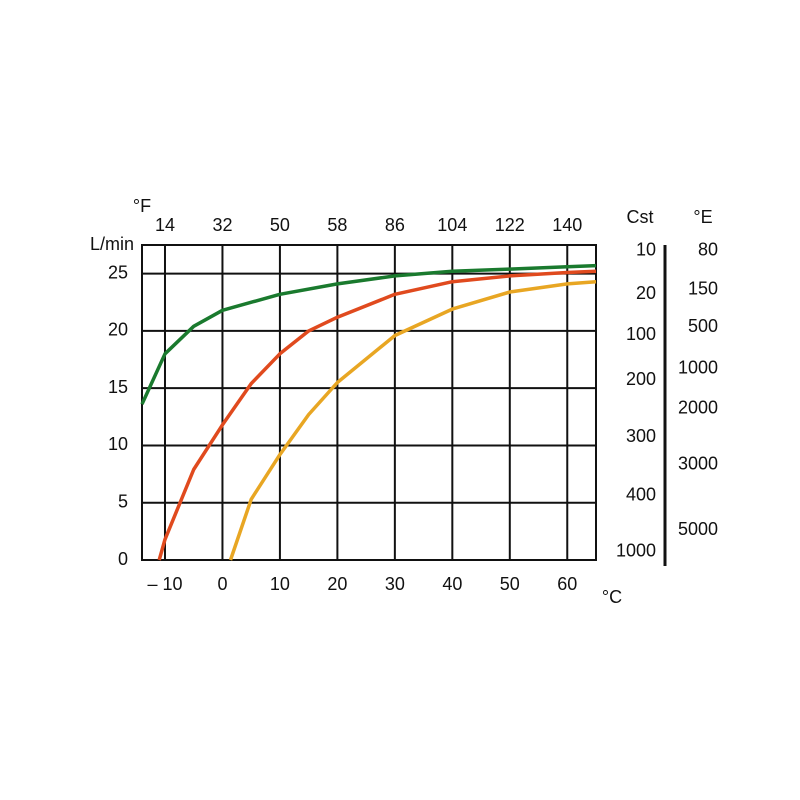 The image size is (800, 800). What do you see at coordinates (567, 584) in the screenshot?
I see `x-tick-label: 60` at bounding box center [567, 584].